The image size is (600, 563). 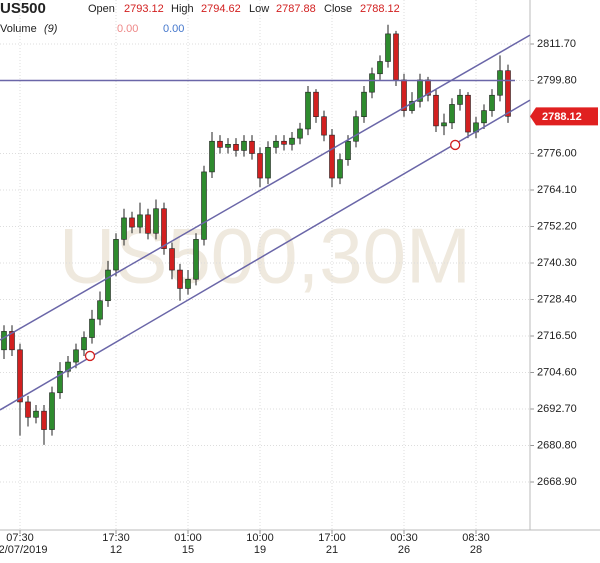 What do you see at coordinates (557, 80) in the screenshot?
I see `y-tick-label: 2799.80` at bounding box center [557, 80].